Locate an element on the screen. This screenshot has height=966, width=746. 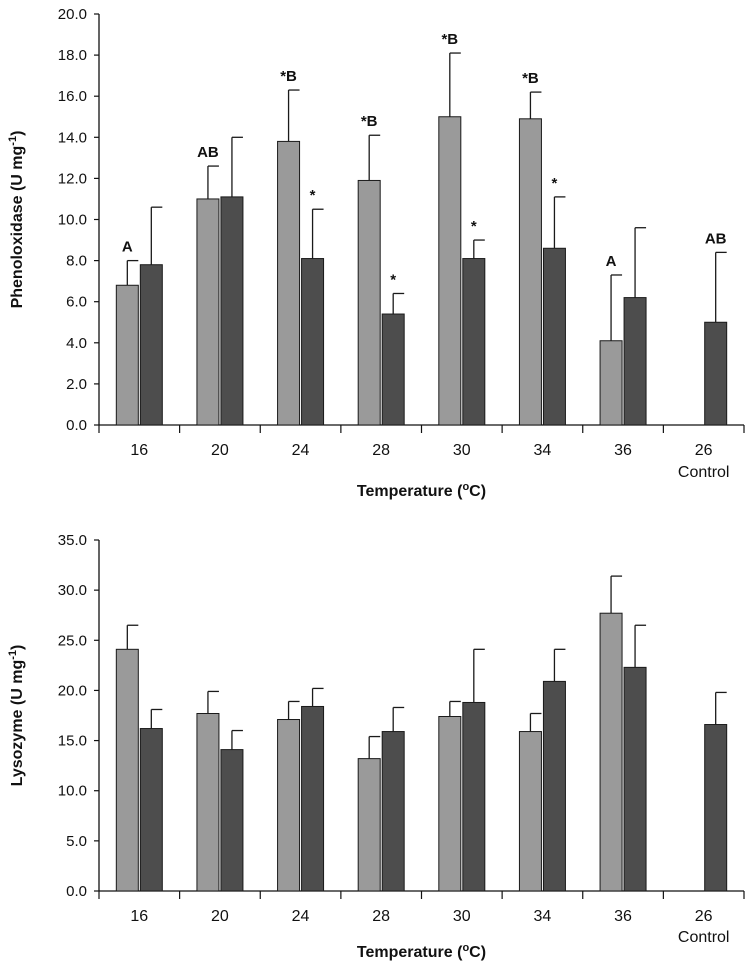
y-tick-label: 8.0 is located at coordinates (76, 261).